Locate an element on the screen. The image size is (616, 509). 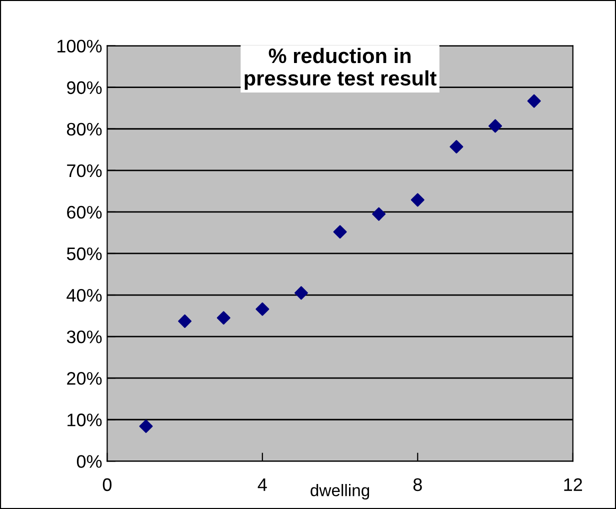
y-tick-label: 50% is located at coordinates (84, 253).